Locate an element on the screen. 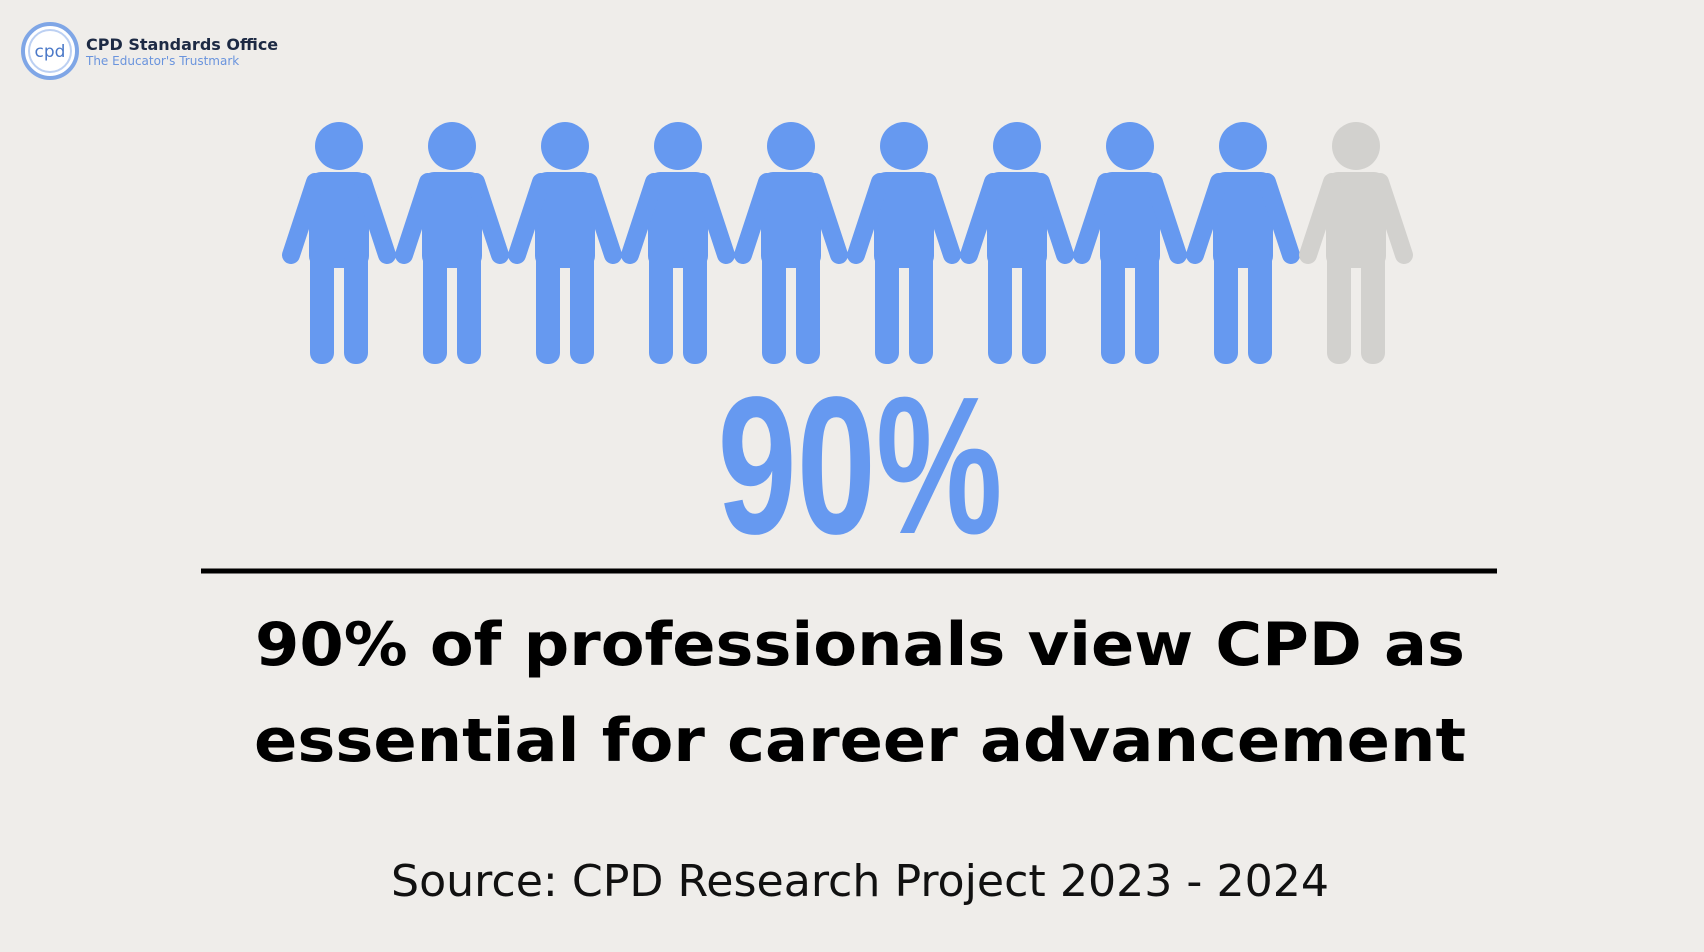 Image resolution: width=1704 pixels, height=952 pixels. logo-inner-ring is located at coordinates (50, 51).